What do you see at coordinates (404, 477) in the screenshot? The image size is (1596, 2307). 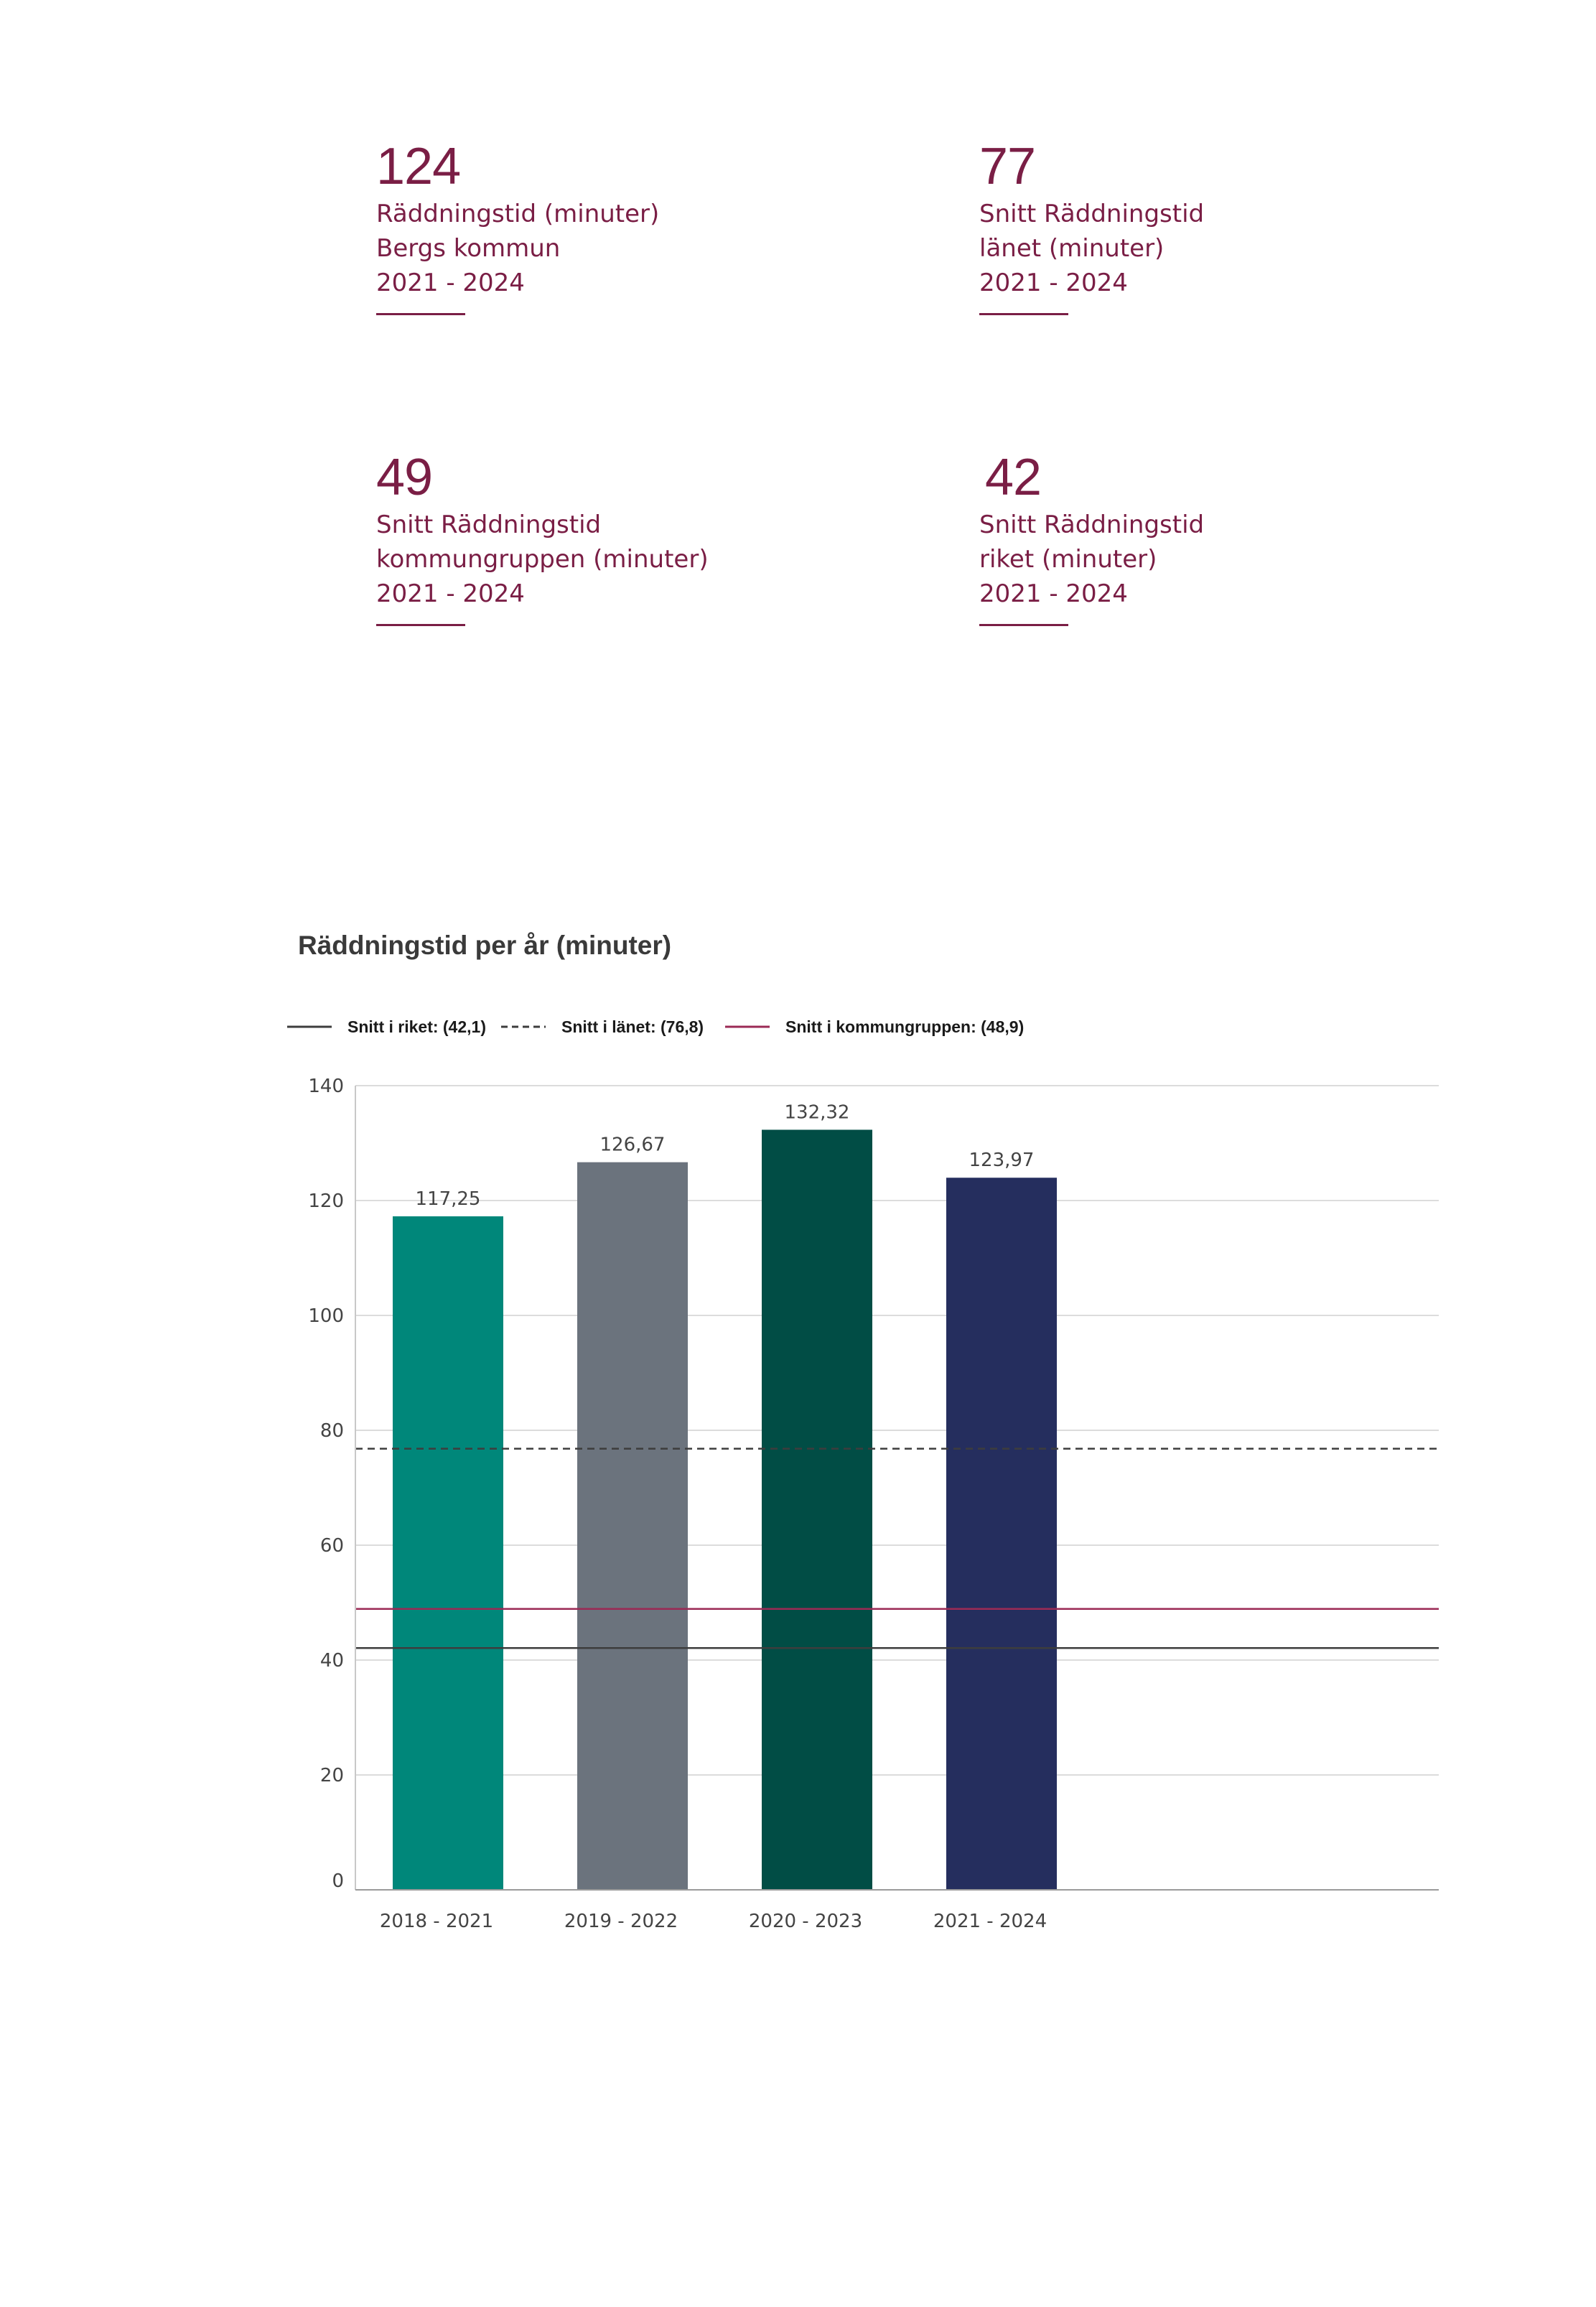 I see `stat-kommungruppen-value: 49` at bounding box center [404, 477].